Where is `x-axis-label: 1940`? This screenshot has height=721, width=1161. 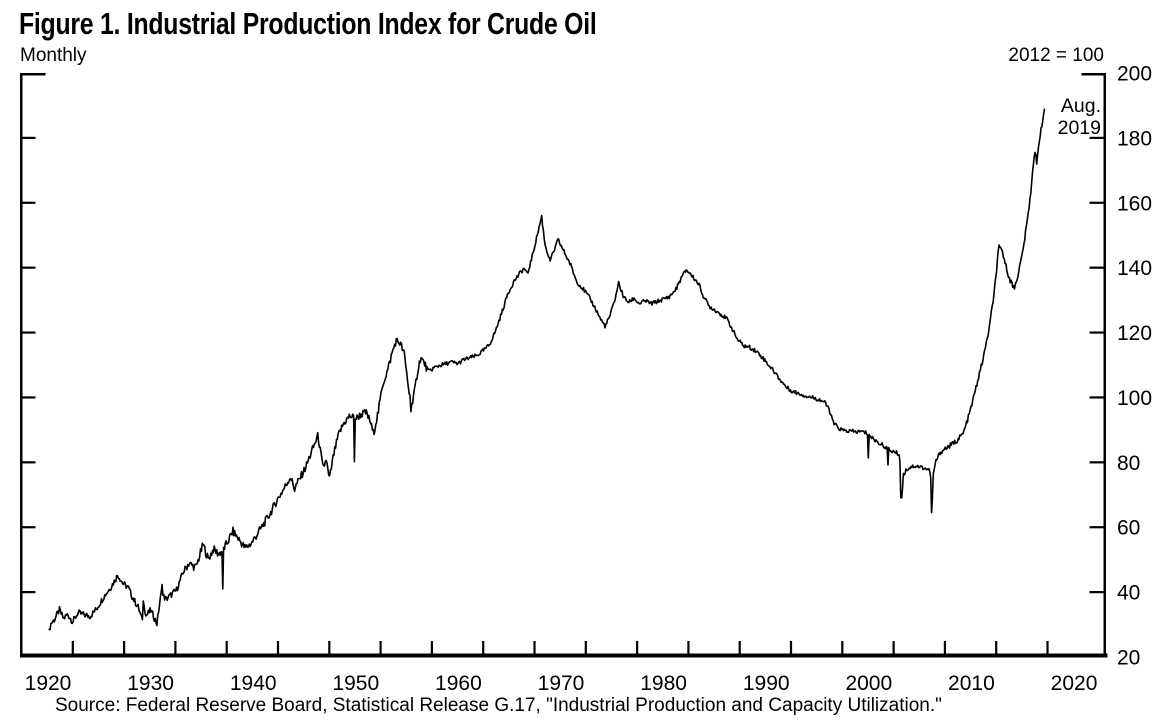
x-axis-label: 1940 is located at coordinates (253, 683).